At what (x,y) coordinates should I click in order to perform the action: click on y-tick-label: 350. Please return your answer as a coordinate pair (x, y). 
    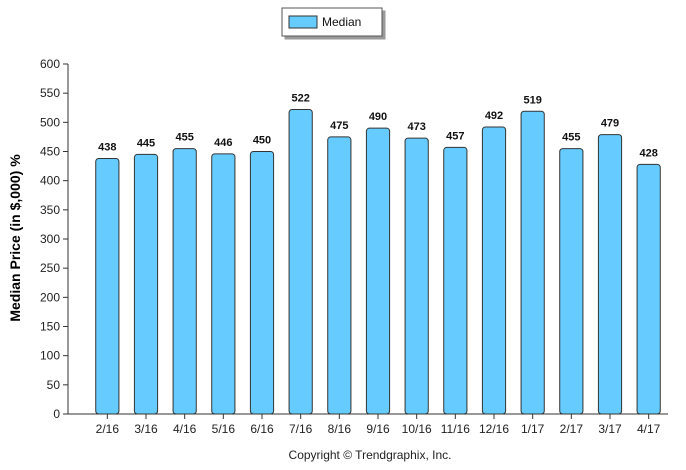
    Looking at the image, I should click on (50, 210).